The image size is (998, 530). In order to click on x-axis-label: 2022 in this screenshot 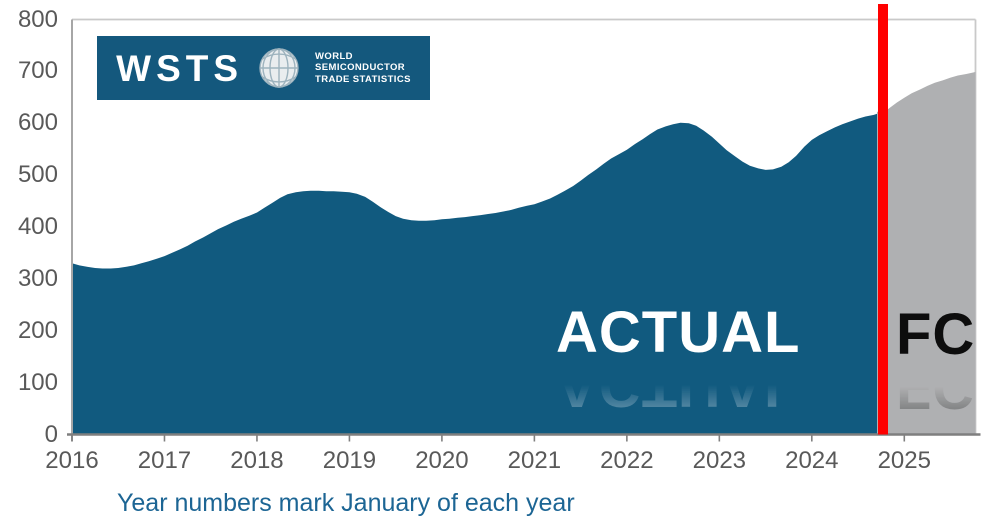, I will do `click(627, 460)`.